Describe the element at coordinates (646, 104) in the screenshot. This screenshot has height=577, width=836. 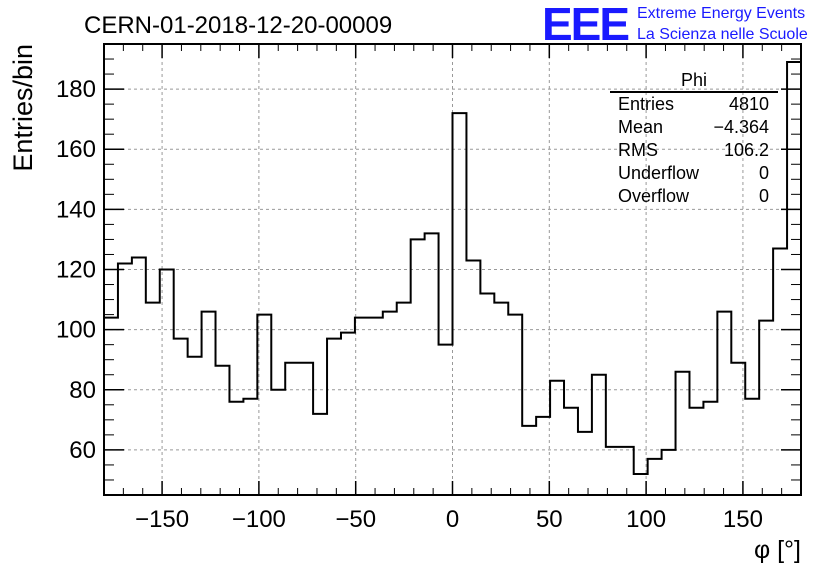
I see `stats-row-label: Entries` at that location.